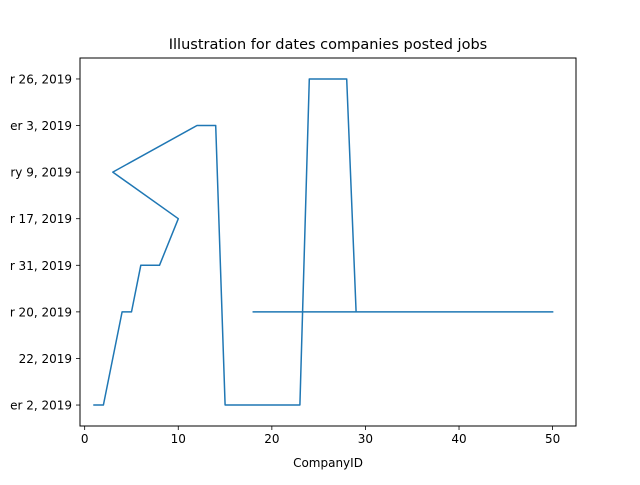 This screenshot has width=640, height=485. Describe the element at coordinates (458, 439) in the screenshot. I see `x-tick-label: 40` at that location.